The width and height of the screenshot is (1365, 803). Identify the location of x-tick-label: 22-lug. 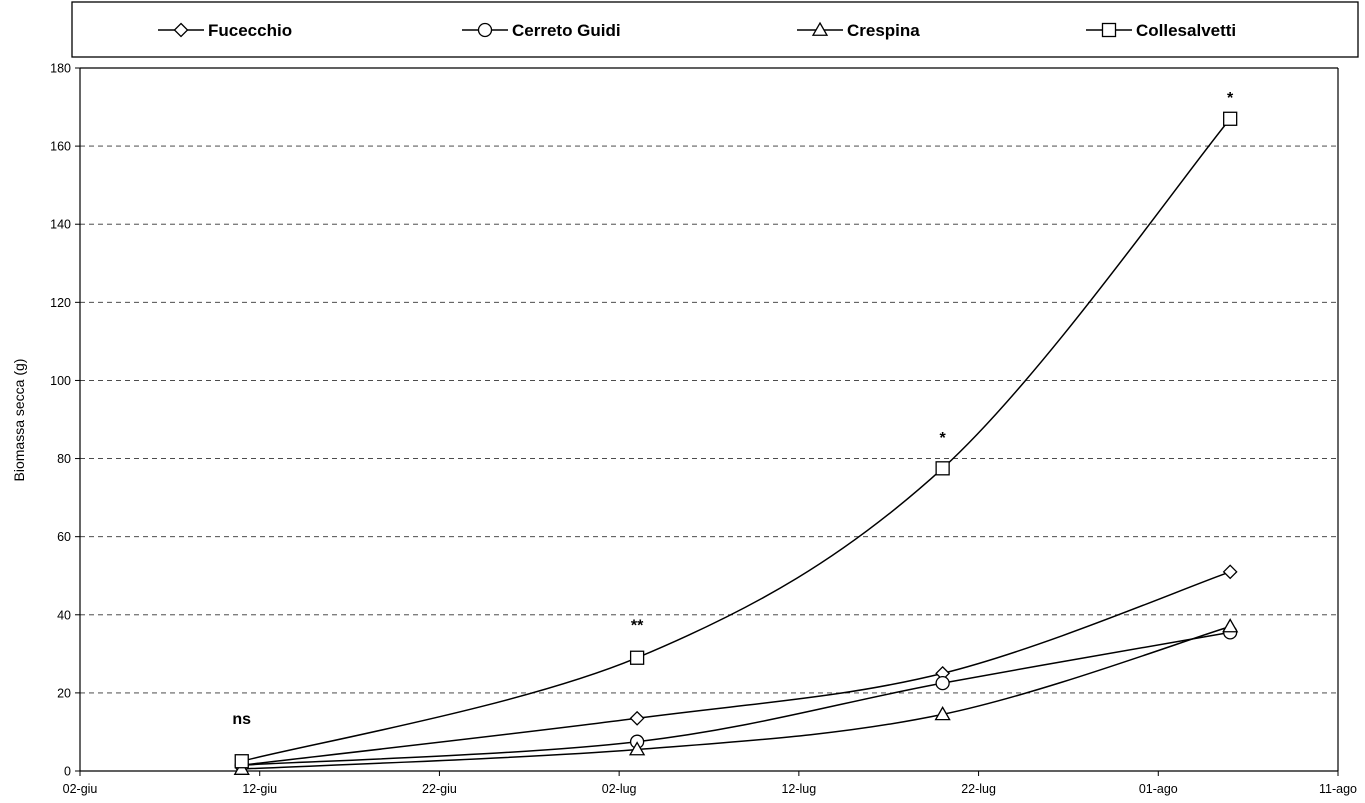
(978, 789).